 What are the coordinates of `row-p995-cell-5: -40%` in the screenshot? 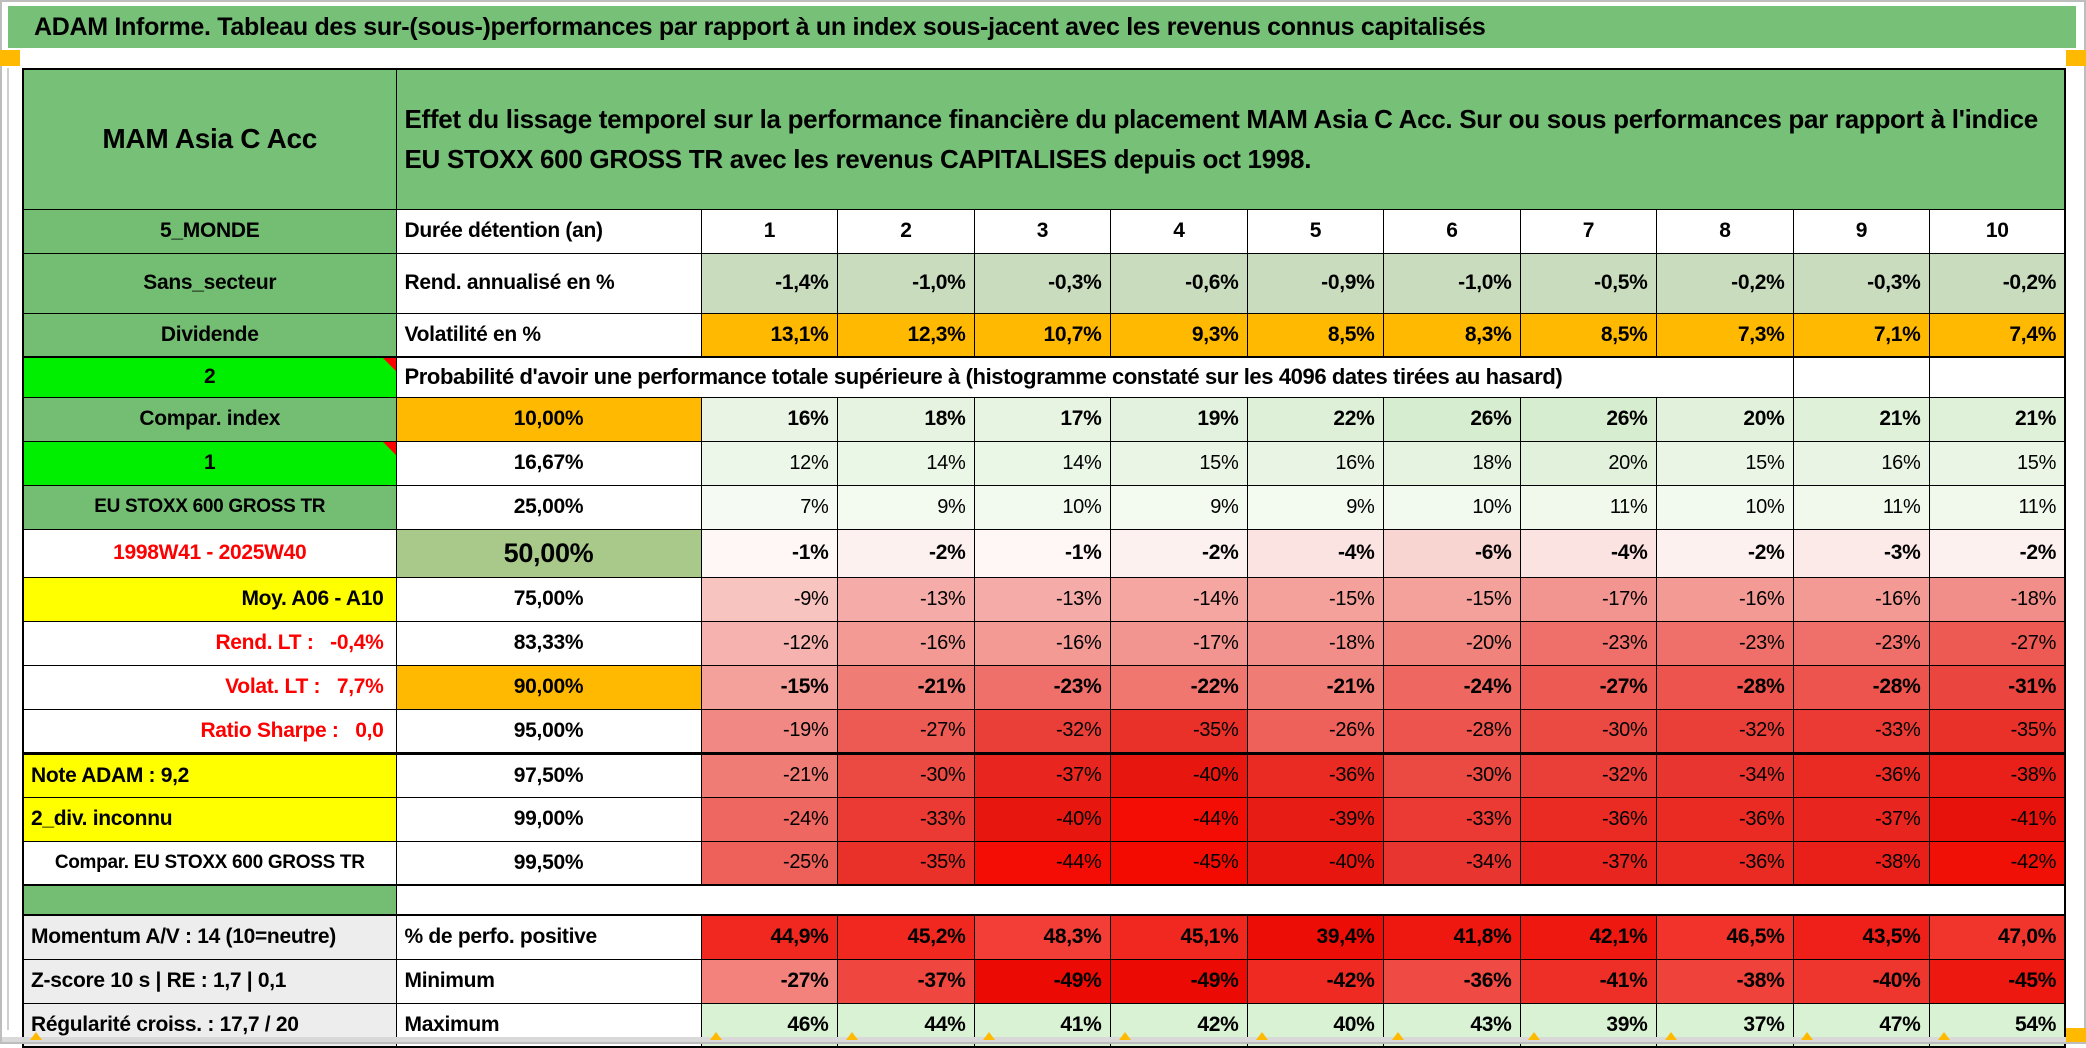 It's located at (1315, 863).